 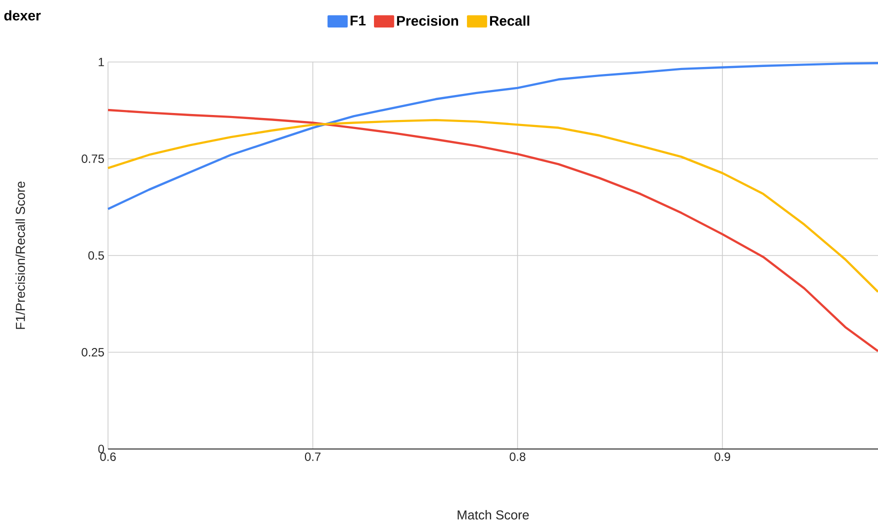 I want to click on x-tick-label: 0.6, so click(x=108, y=456).